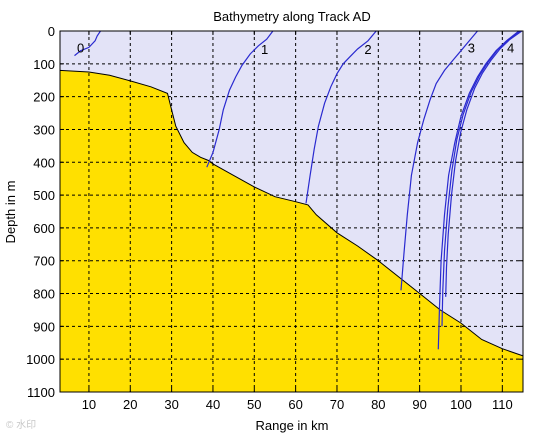 The width and height of the screenshot is (539, 437). What do you see at coordinates (21, 425) in the screenshot?
I see `watermark: © 水印` at bounding box center [21, 425].